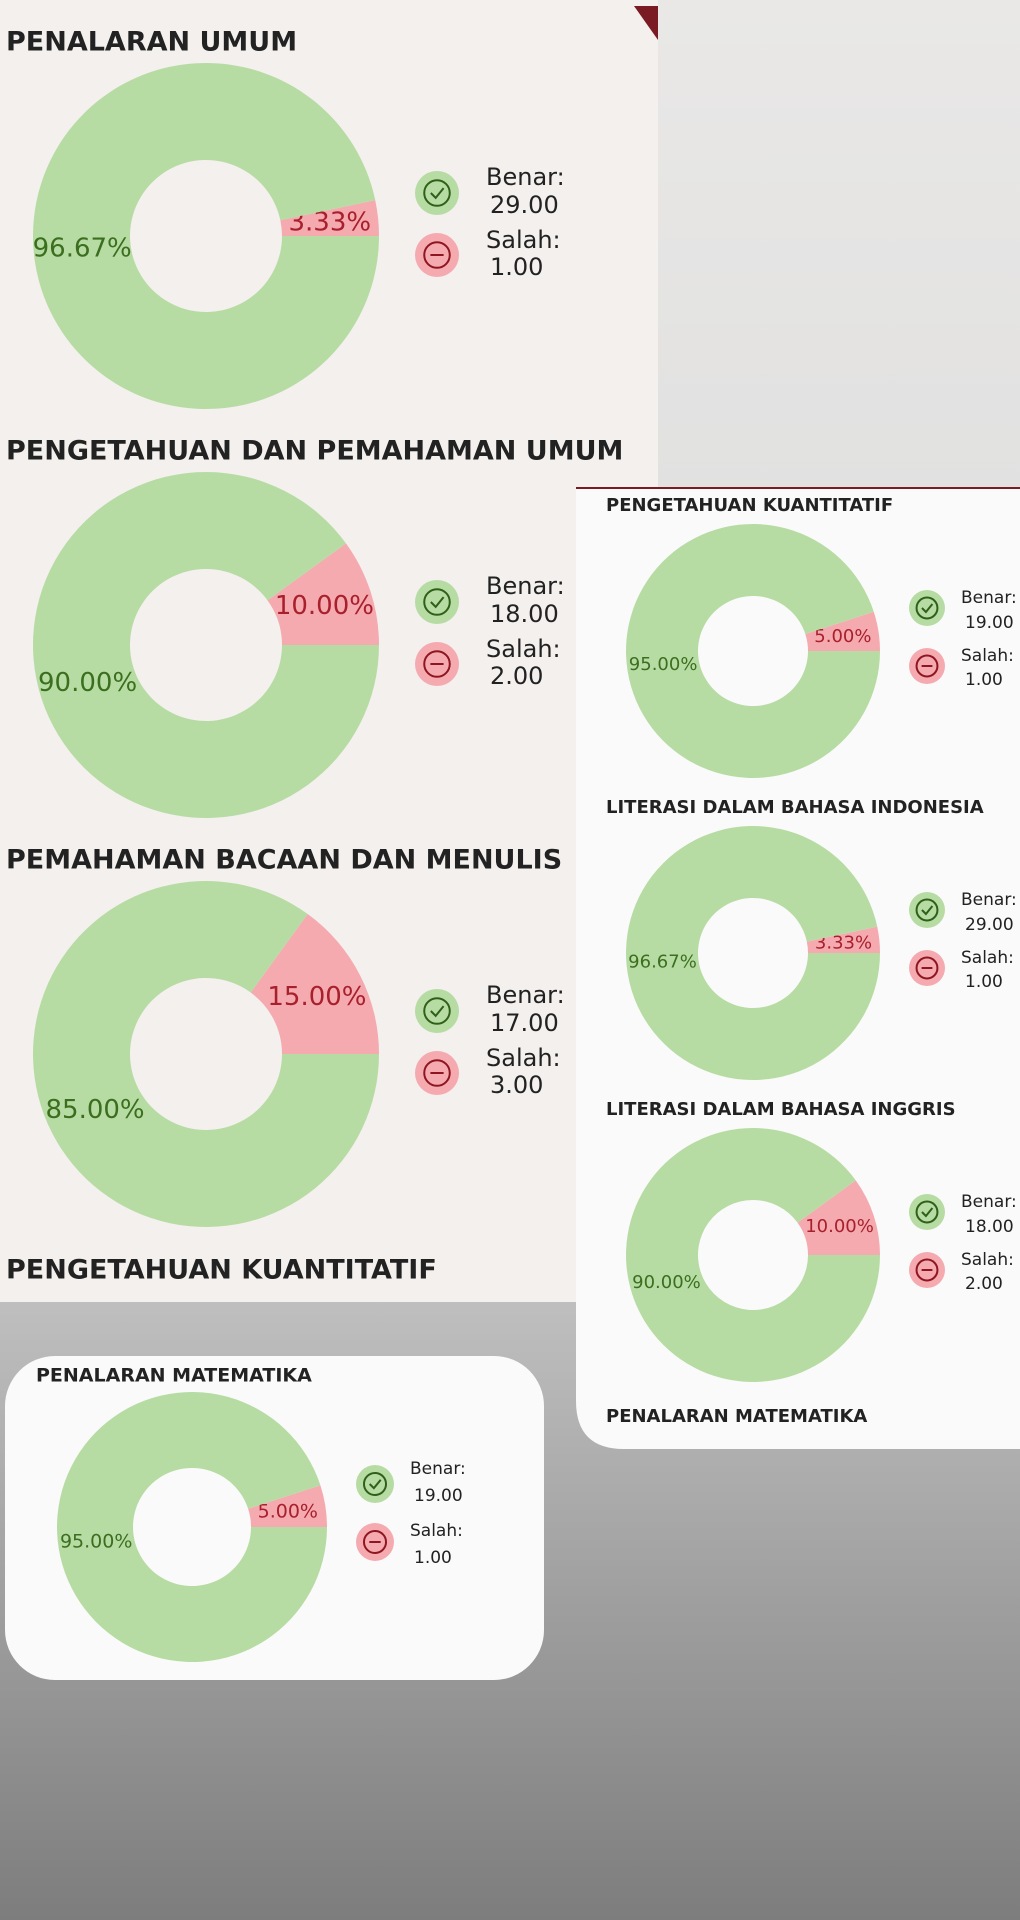 This screenshot has height=1920, width=1020. I want to click on chart-title: PENALARAN MATEMATIKA, so click(174, 1376).